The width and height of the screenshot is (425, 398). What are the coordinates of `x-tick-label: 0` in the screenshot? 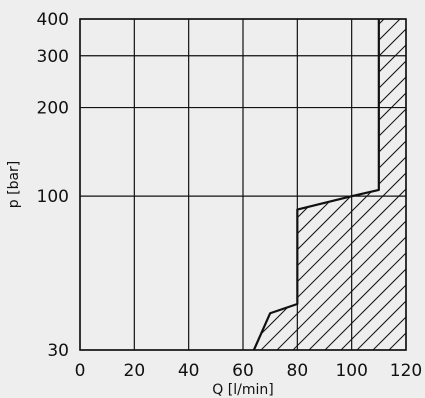 It's located at (80, 371).